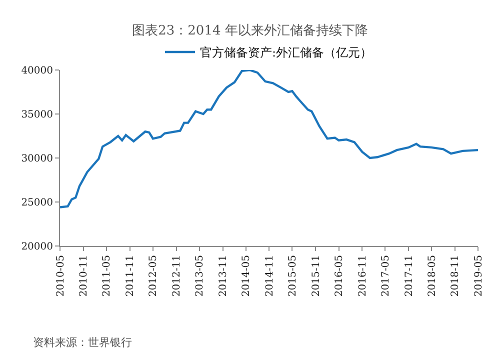  Describe the element at coordinates (362, 276) in the screenshot. I see `x-tick-label: 2016-11` at that location.